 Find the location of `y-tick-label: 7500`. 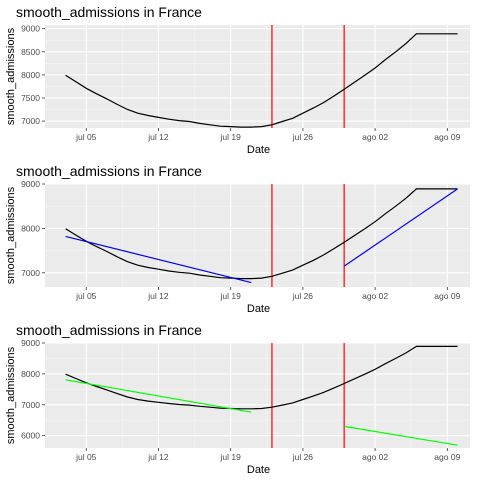

y-tick-label: 7500 is located at coordinates (30, 98).